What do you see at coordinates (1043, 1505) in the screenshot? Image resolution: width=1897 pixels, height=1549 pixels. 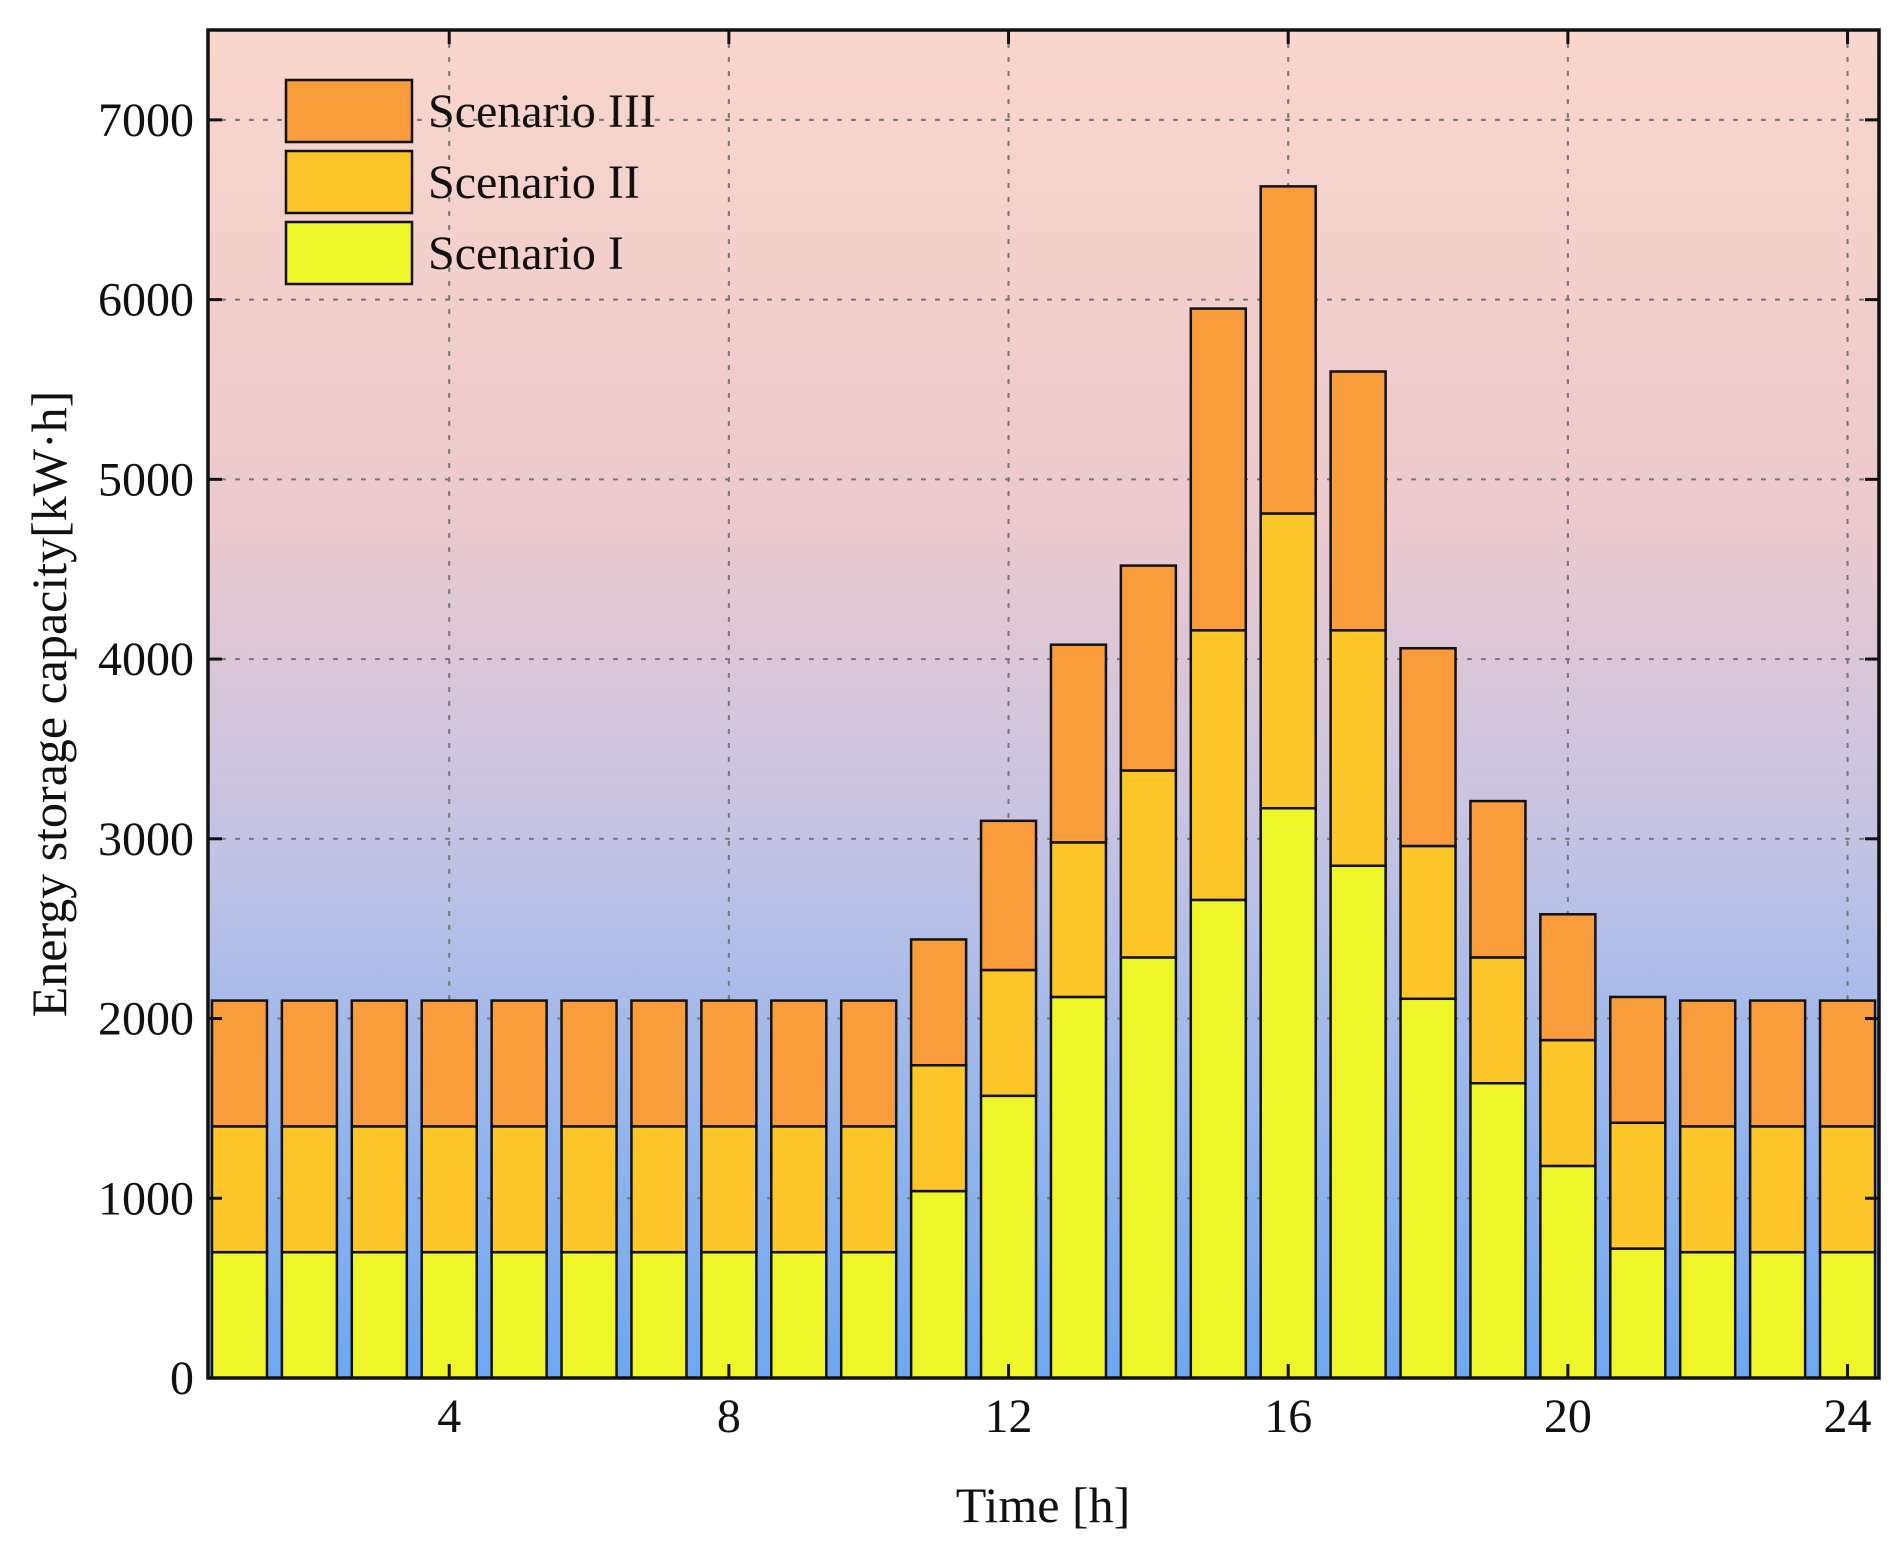 I see `x-axis-title: Time [h]` at bounding box center [1043, 1505].